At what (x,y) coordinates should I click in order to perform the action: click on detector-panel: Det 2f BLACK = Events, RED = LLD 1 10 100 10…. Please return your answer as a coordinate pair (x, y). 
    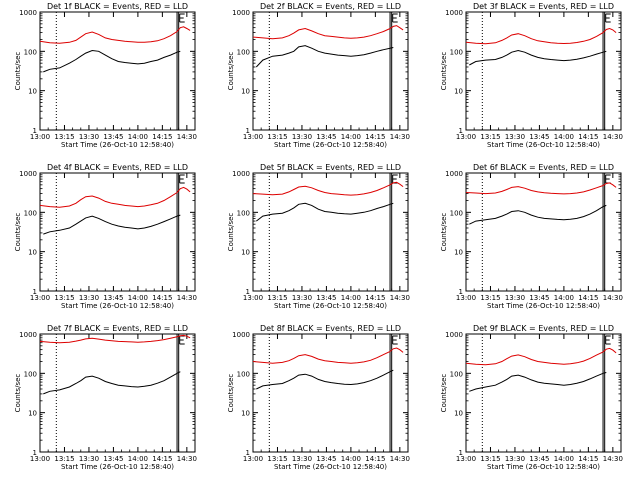
    Looking at the image, I should click on (318, 75).